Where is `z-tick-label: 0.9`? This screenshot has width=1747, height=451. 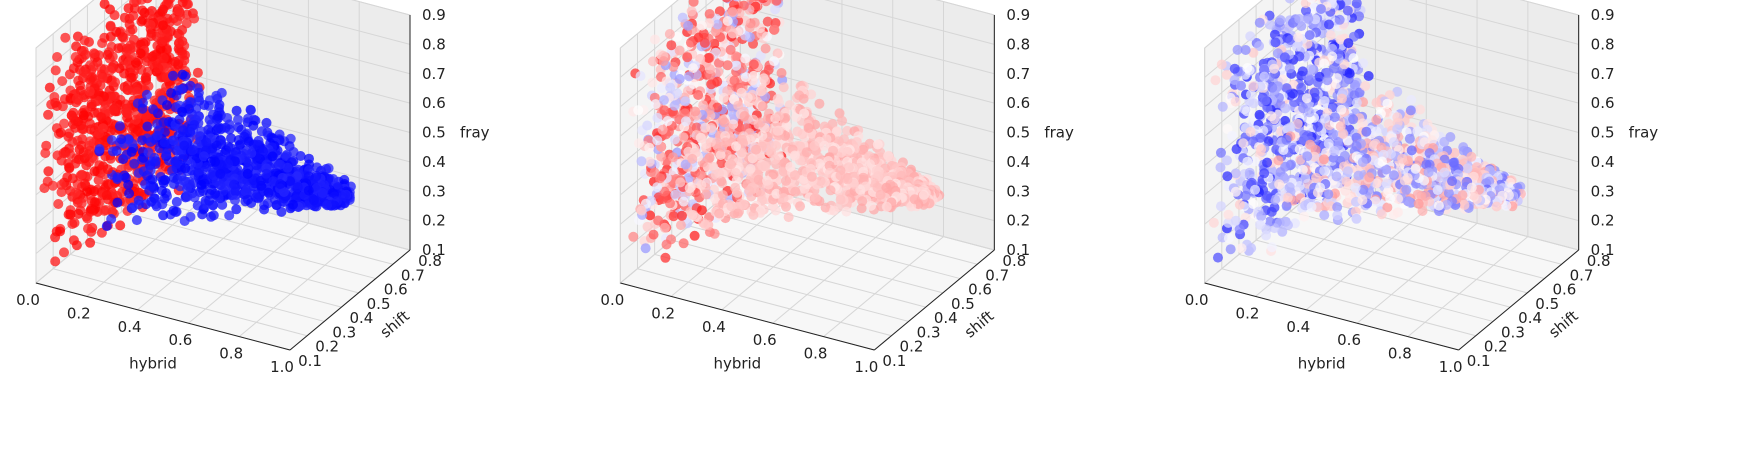
z-tick-label: 0.9 is located at coordinates (1018, 15).